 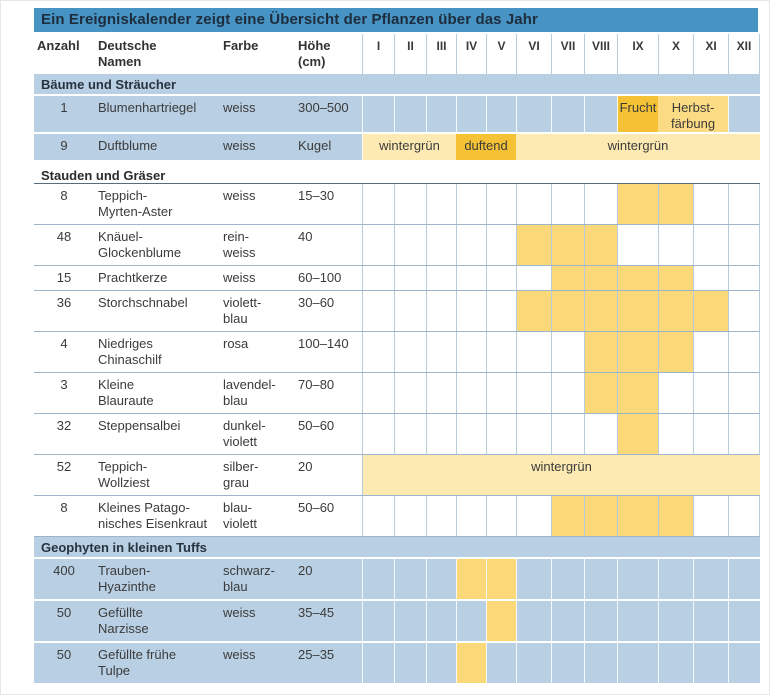 I want to click on month-header-xi: XI, so click(x=710, y=54).